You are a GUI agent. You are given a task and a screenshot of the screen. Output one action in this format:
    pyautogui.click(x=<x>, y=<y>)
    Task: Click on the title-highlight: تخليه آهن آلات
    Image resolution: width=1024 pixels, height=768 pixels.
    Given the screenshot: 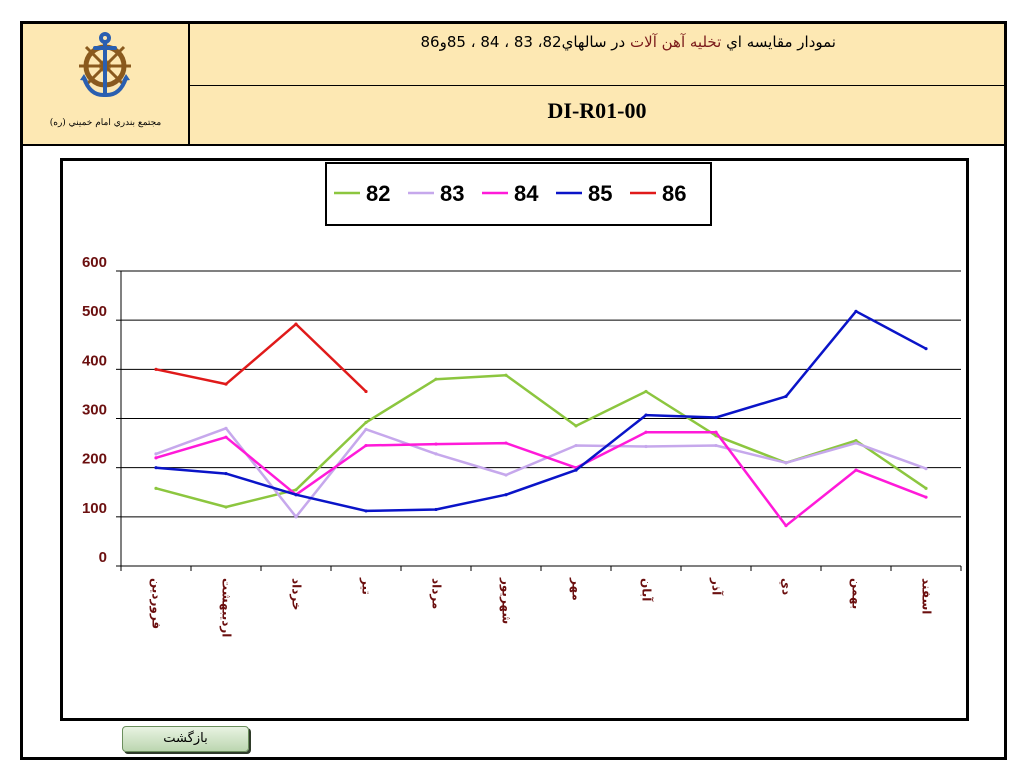 What is the action you would take?
    pyautogui.click(x=676, y=42)
    